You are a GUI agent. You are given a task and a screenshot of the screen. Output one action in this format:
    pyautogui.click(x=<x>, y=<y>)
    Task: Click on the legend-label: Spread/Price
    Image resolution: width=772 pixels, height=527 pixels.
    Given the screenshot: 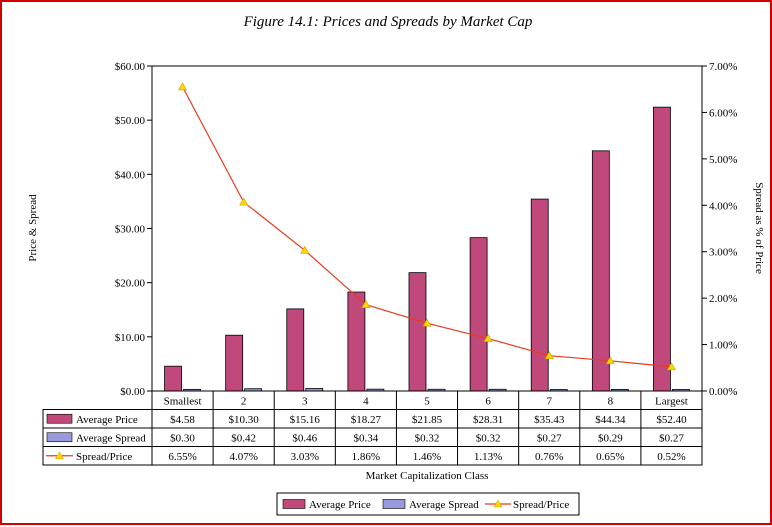 What is the action you would take?
    pyautogui.click(x=541, y=505)
    